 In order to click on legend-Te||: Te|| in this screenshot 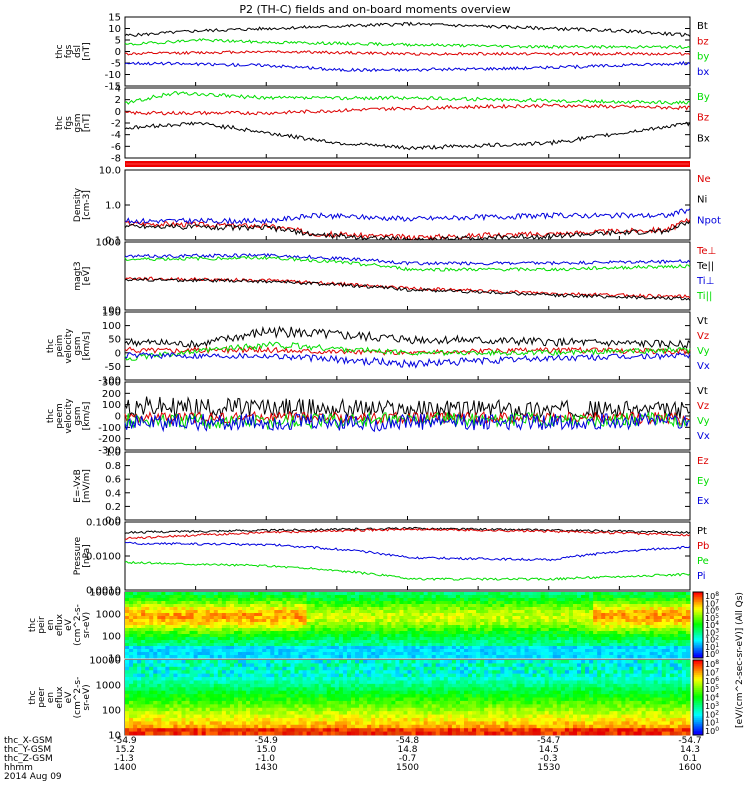, I will do `click(705, 266)`.